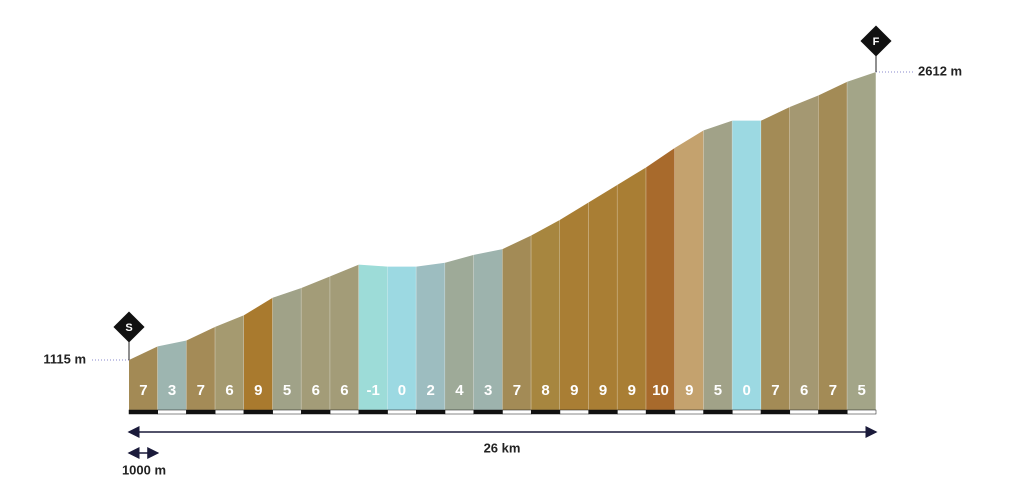  I want to click on start-marker: S, so click(128, 328).